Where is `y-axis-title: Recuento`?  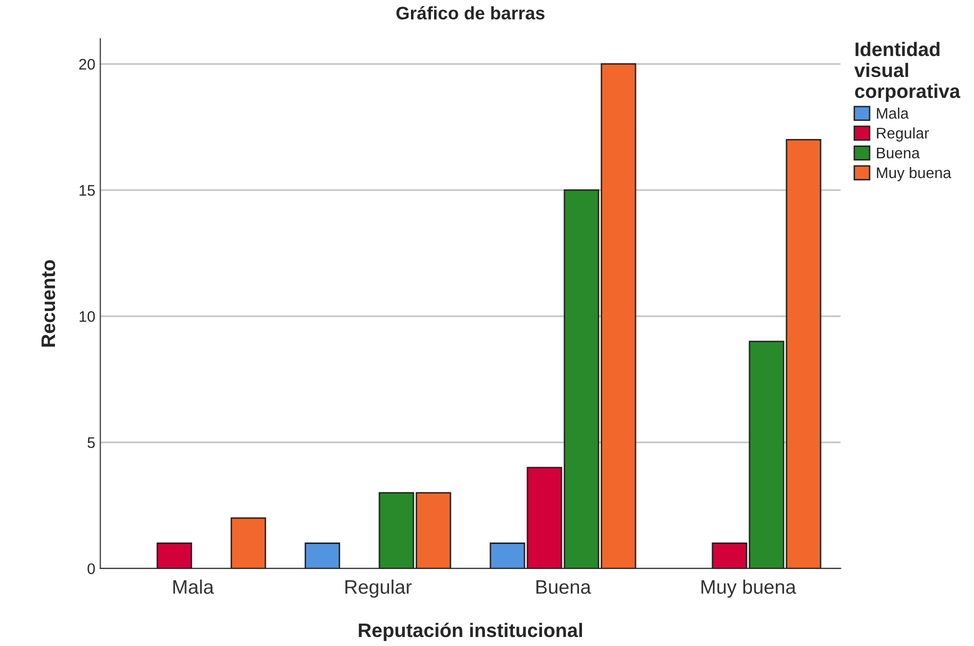
y-axis-title: Recuento is located at coordinates (49, 303).